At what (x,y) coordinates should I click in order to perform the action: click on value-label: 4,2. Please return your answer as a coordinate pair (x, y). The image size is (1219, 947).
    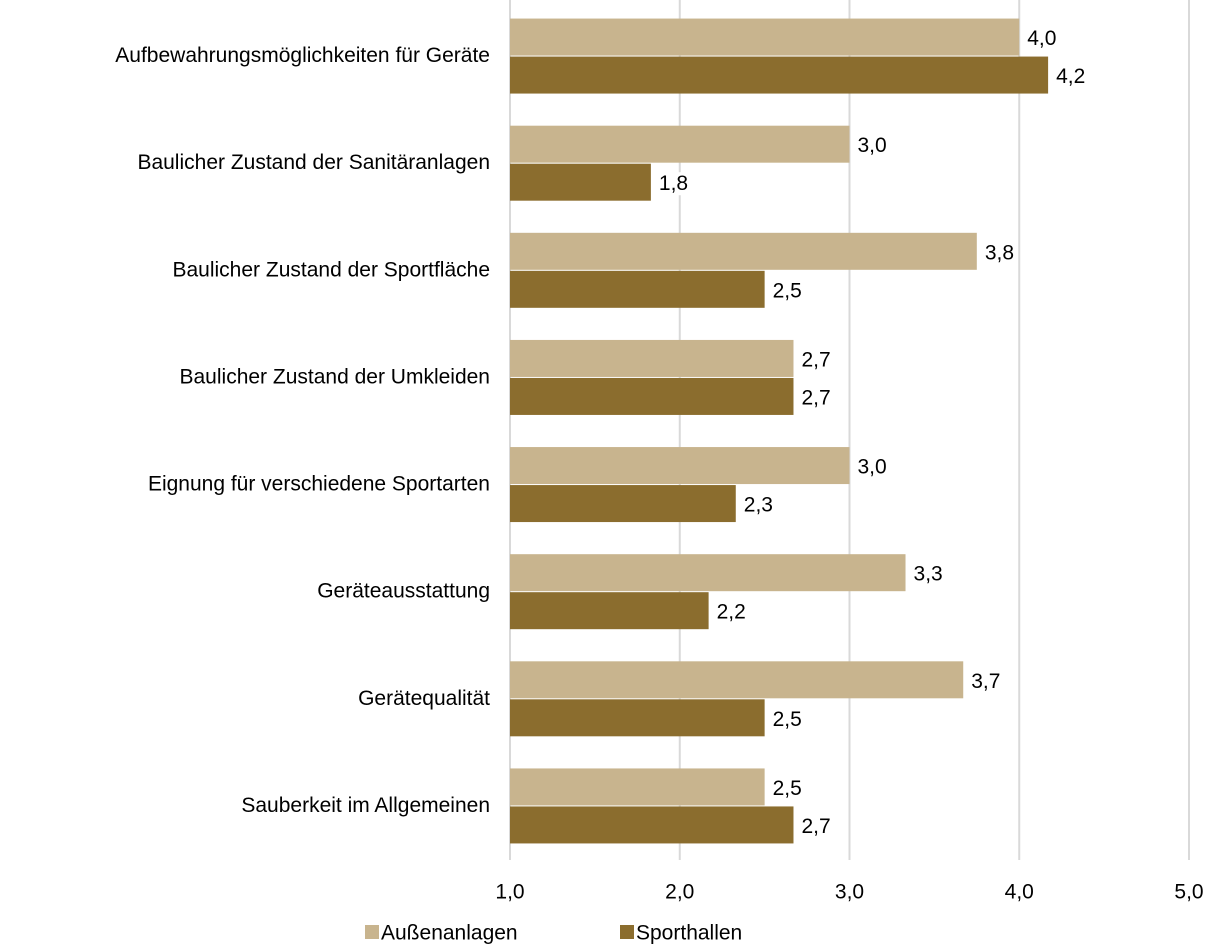
    Looking at the image, I should click on (1070, 76).